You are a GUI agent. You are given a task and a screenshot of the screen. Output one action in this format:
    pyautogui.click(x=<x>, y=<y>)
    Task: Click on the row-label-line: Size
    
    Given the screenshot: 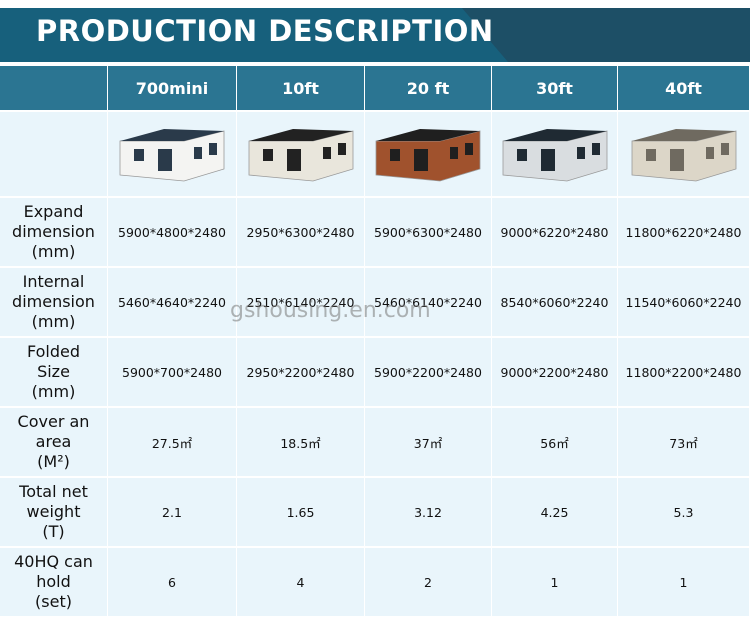 What is the action you would take?
    pyautogui.click(x=53, y=371)
    